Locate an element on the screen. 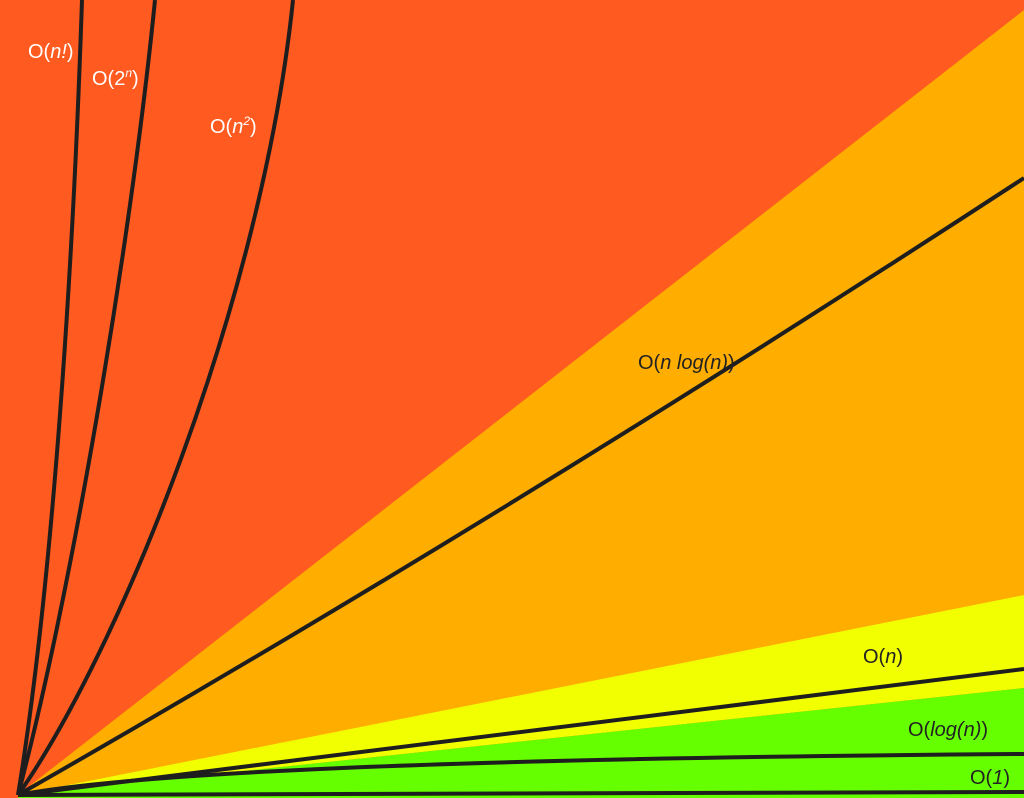  constant-curve is located at coordinates (520, 793).